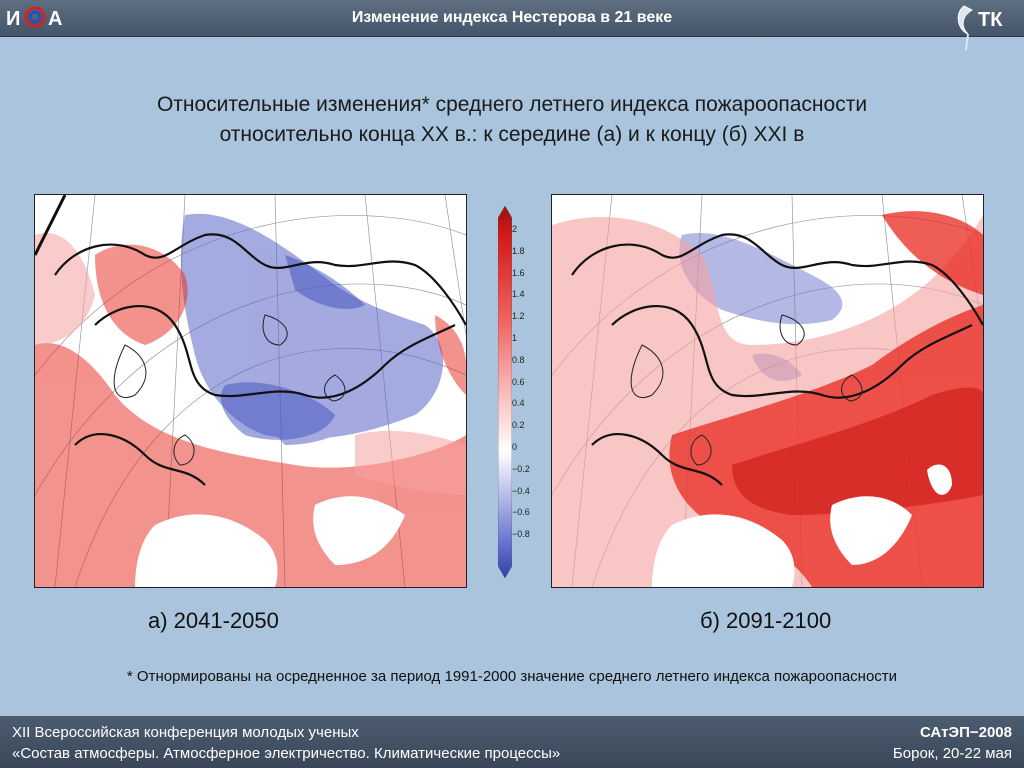 The height and width of the screenshot is (768, 1024). What do you see at coordinates (512, 17) in the screenshot?
I see `page-title: Изменение индекса Нестерова в 21 веке` at bounding box center [512, 17].